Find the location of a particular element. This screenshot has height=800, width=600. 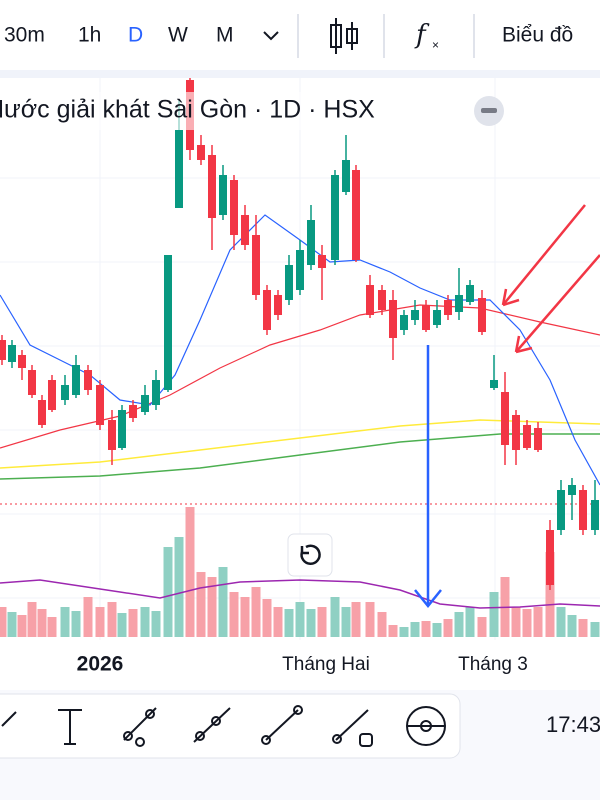

cursor-tool is located at coordinates (9, 719).